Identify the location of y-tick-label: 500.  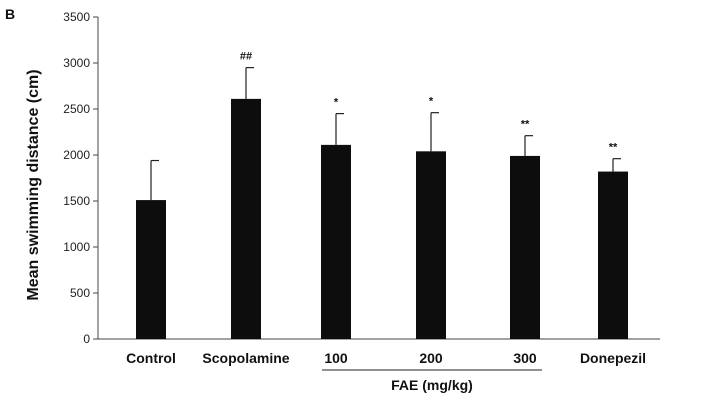
(80, 293).